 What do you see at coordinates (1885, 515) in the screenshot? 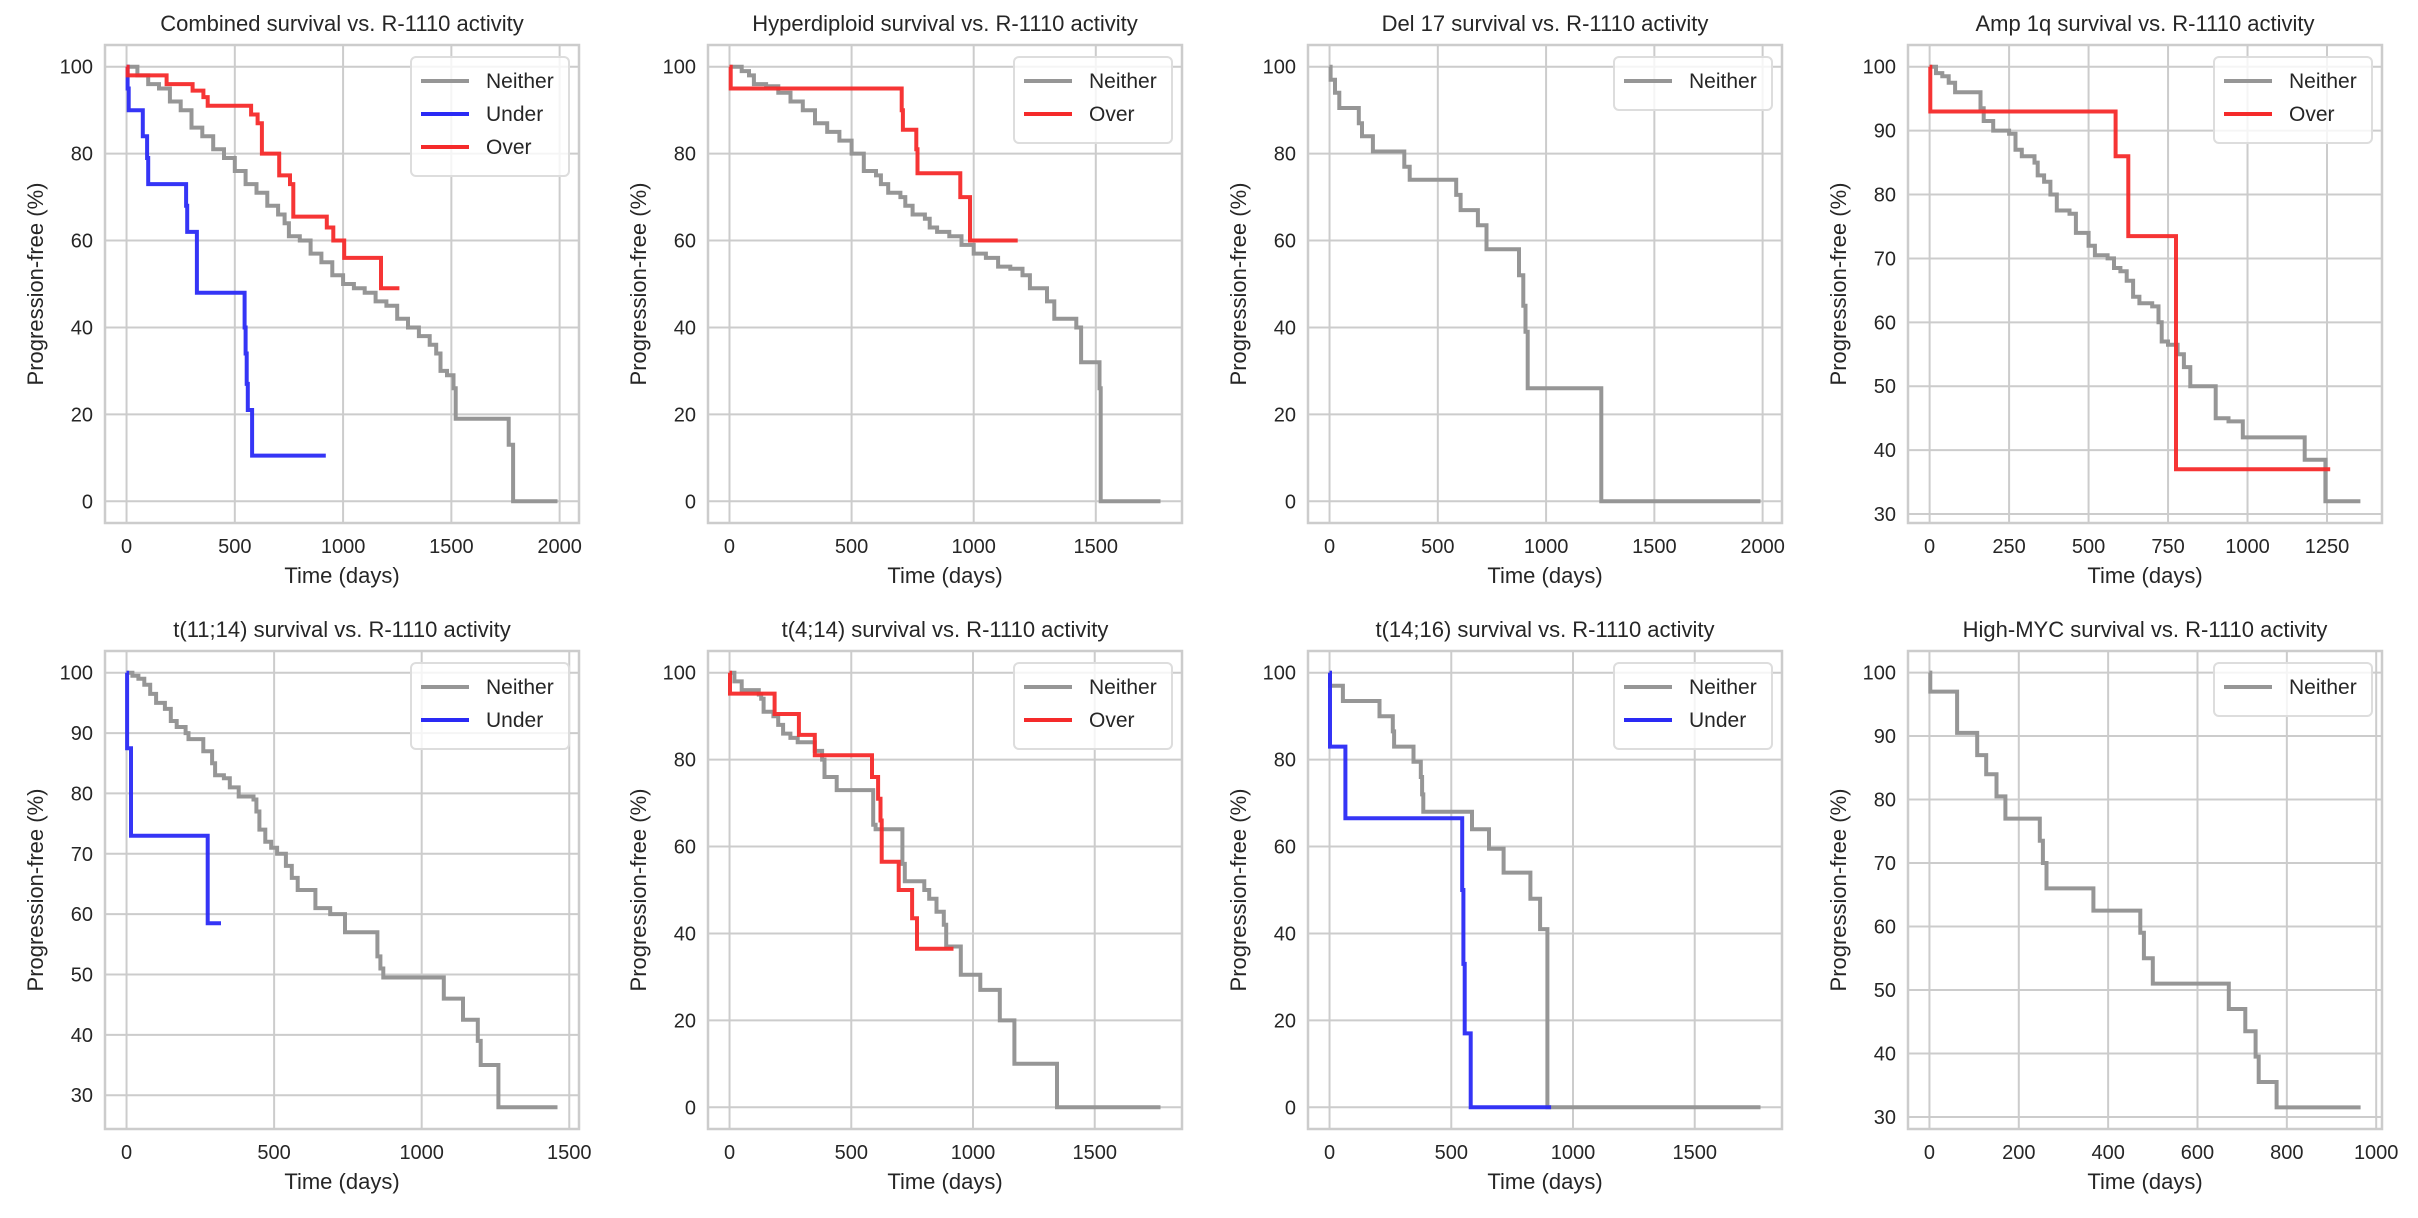
I see `y-tick-label: 30` at bounding box center [1885, 515].